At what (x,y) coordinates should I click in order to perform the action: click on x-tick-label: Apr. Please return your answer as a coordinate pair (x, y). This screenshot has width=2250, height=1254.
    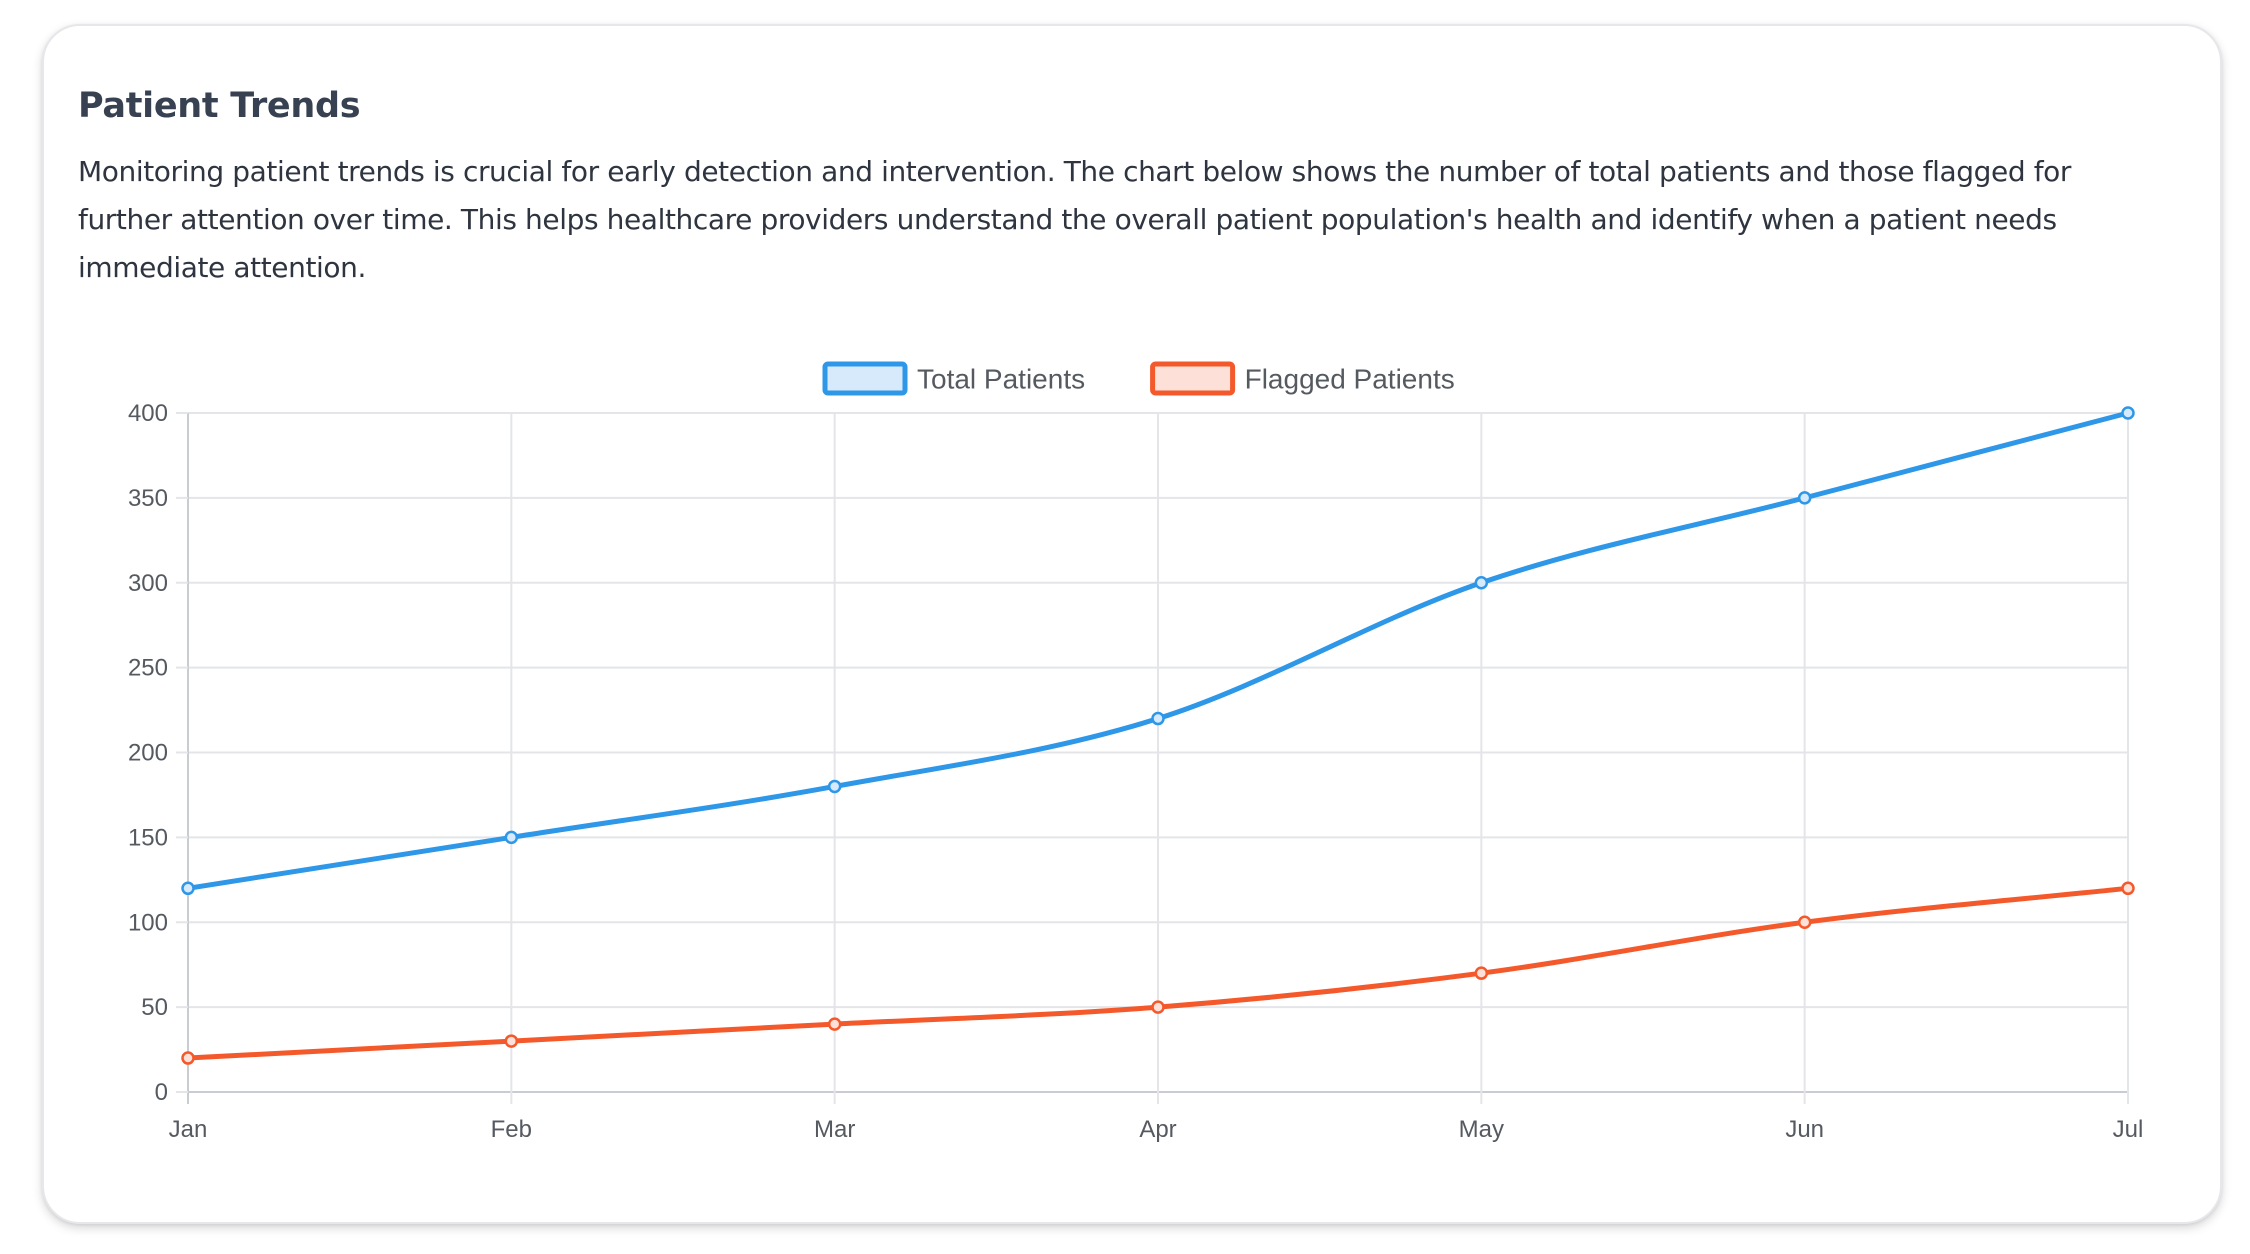
    Looking at the image, I should click on (1157, 1129).